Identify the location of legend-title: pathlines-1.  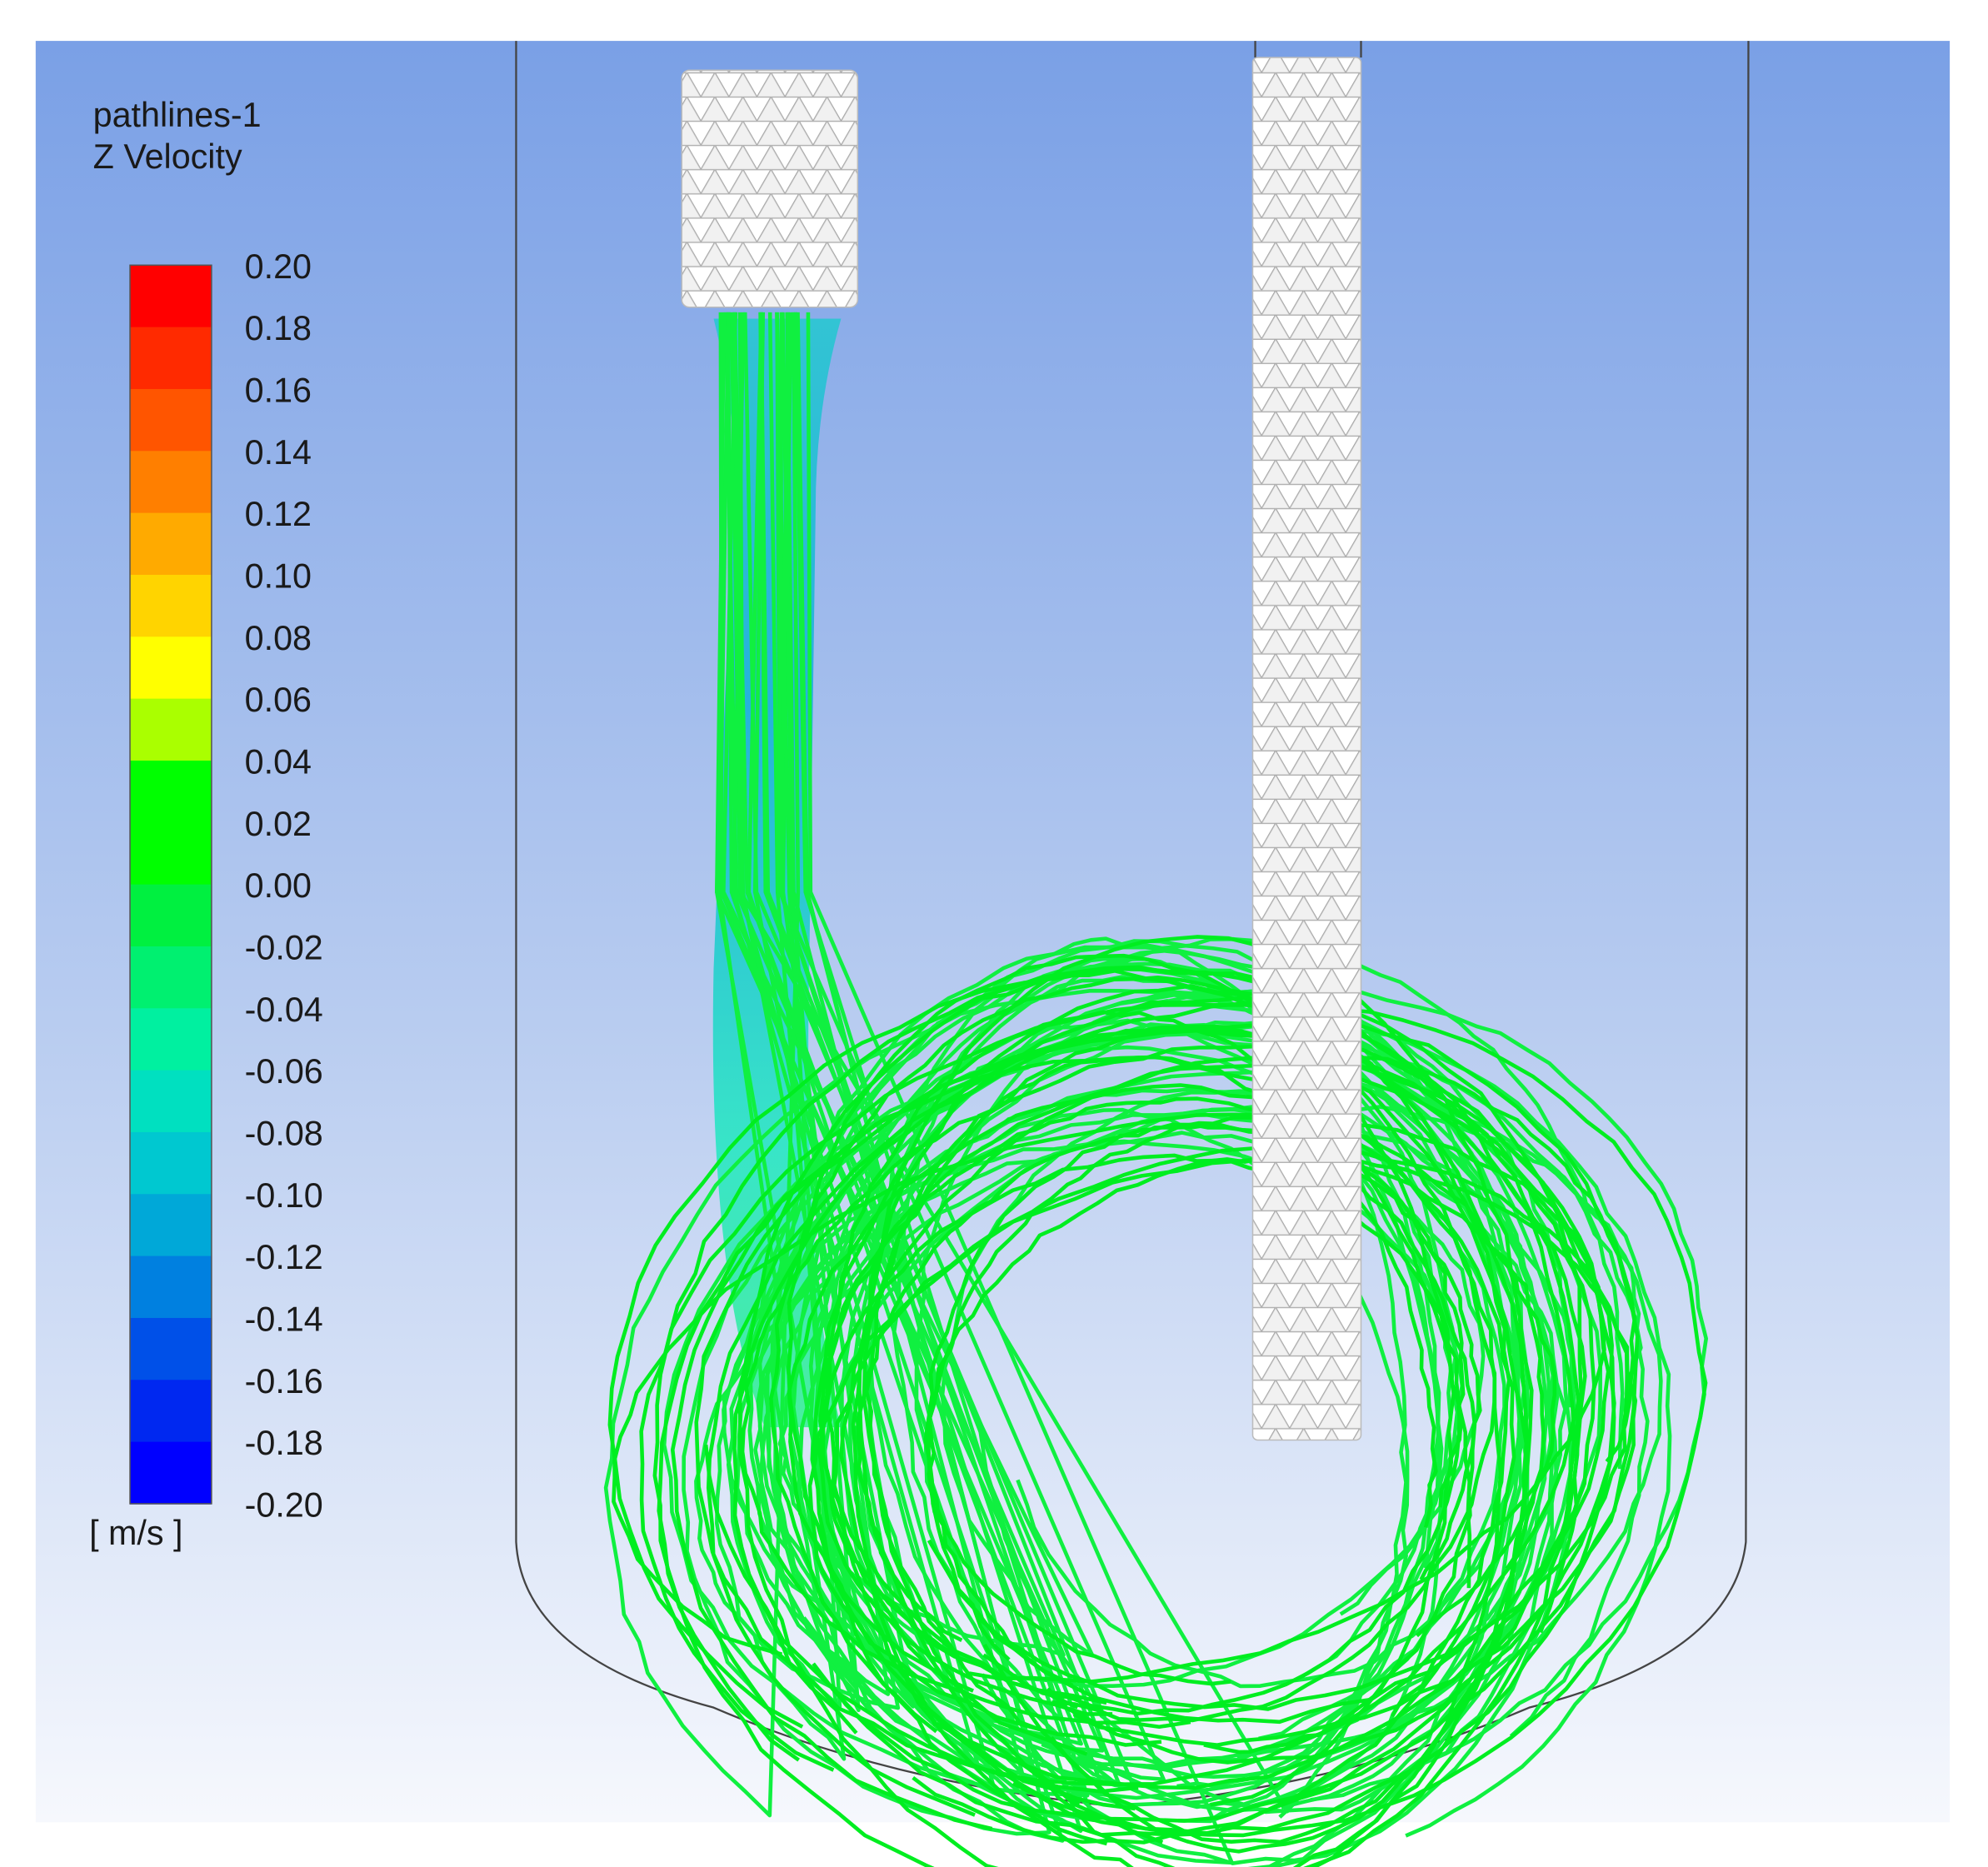
(177, 115).